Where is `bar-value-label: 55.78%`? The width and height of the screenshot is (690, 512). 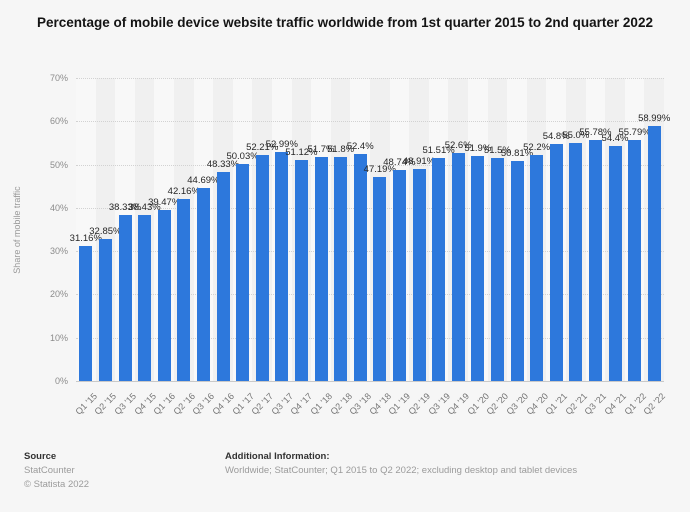 bar-value-label: 55.78% is located at coordinates (595, 132).